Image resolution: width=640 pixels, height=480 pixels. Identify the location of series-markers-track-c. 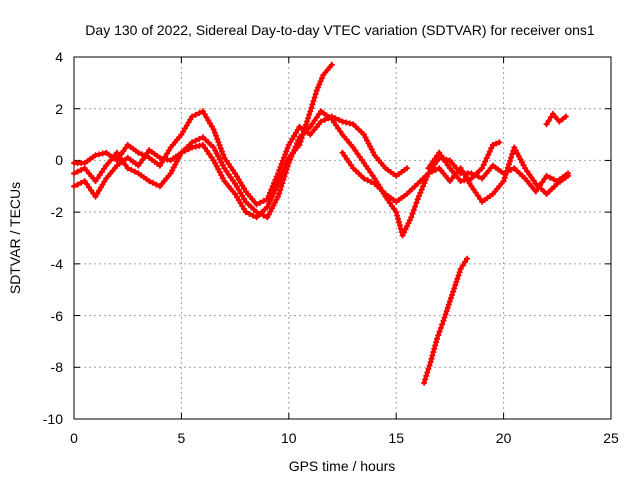
(203, 141).